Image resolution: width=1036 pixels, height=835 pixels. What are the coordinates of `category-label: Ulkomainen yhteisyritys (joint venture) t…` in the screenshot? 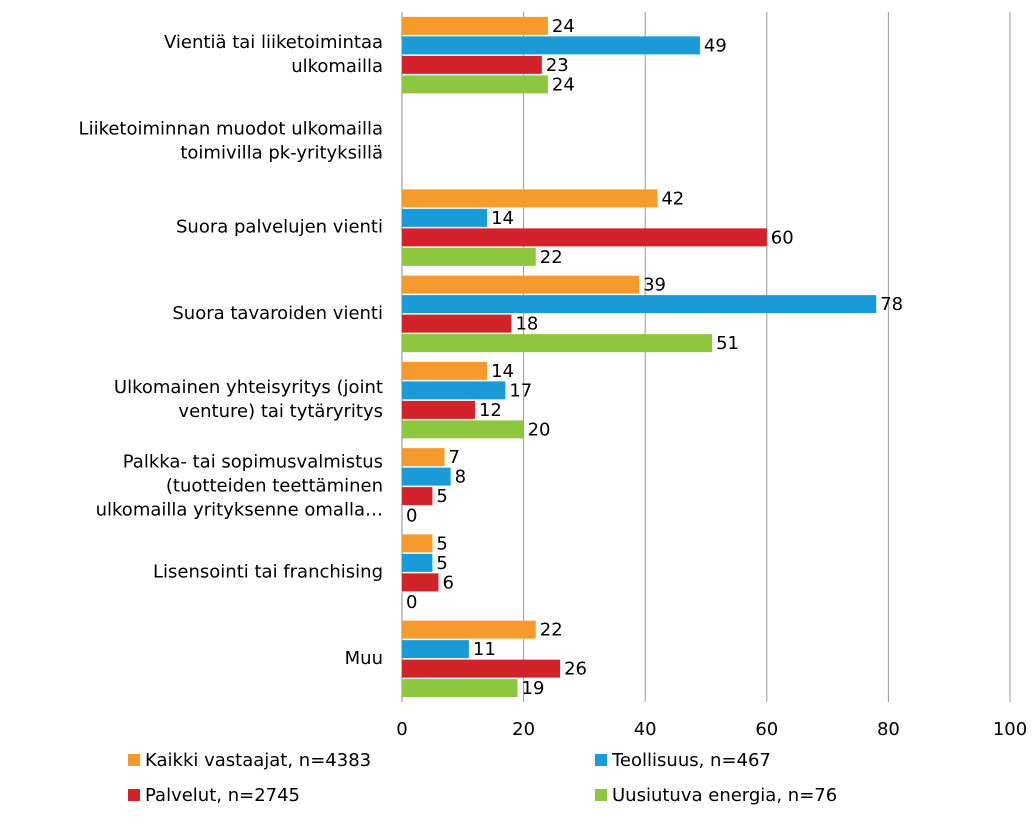 It's located at (248, 399).